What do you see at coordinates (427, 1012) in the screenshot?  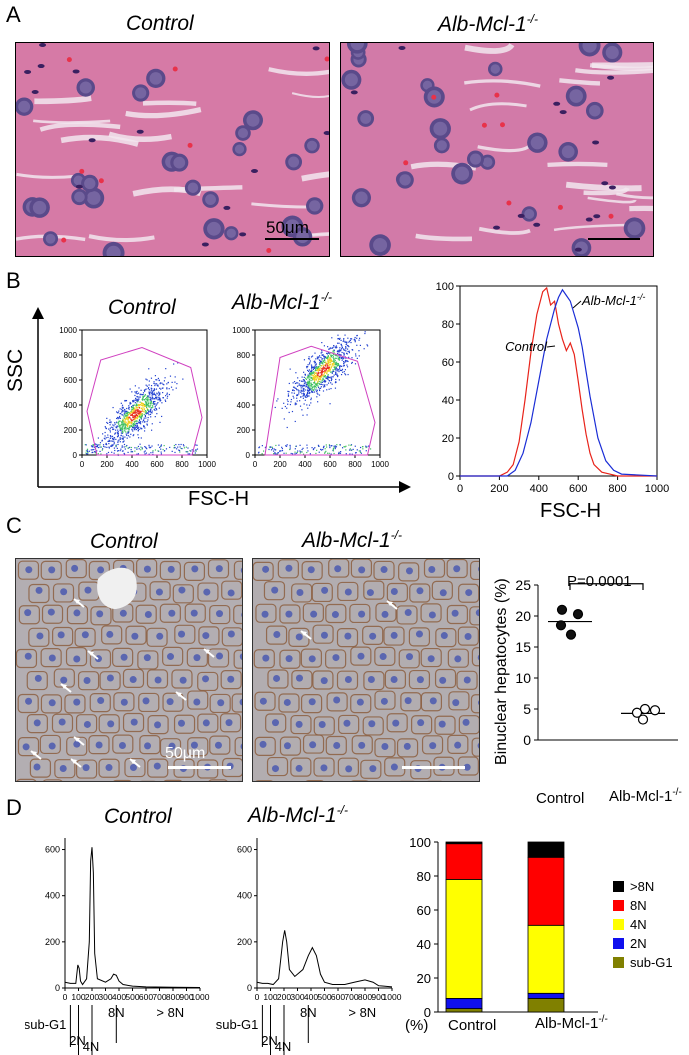 I see `y-tick-label: 0` at bounding box center [427, 1012].